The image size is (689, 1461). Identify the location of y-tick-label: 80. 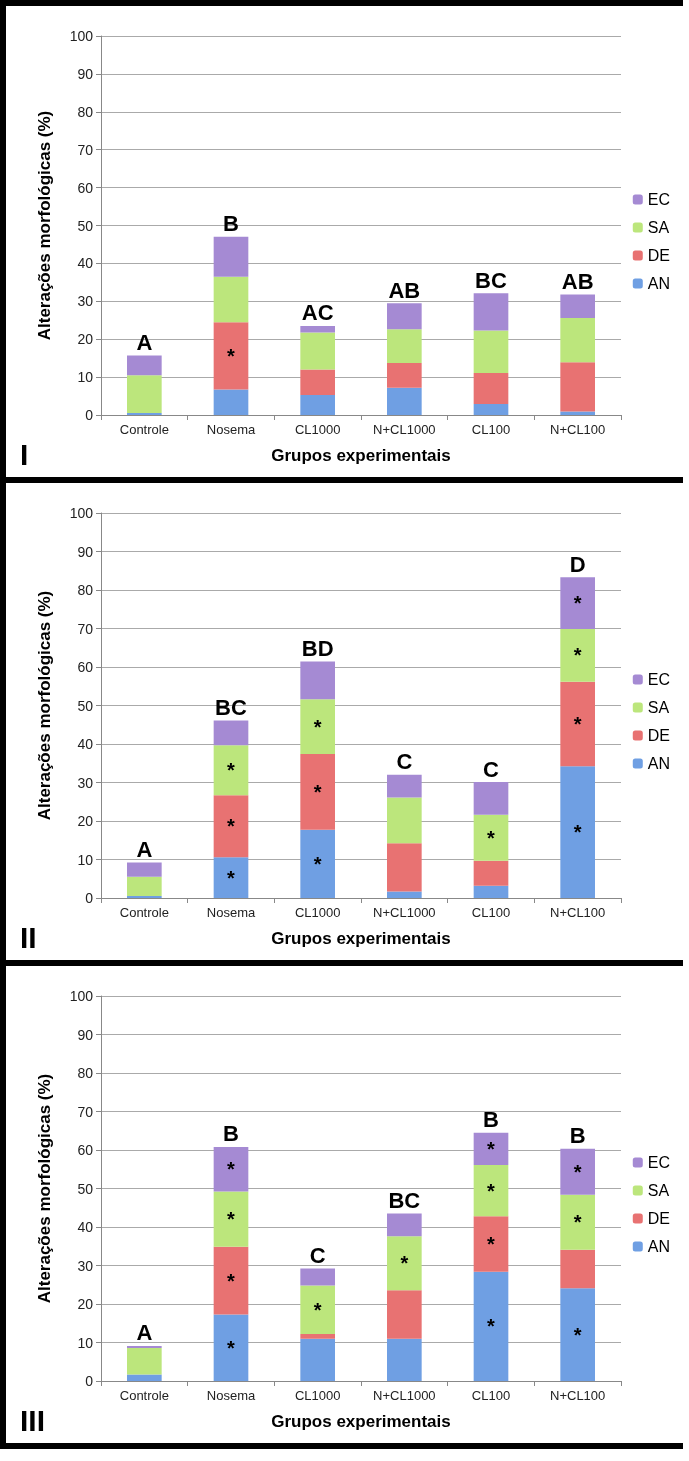
(85, 111).